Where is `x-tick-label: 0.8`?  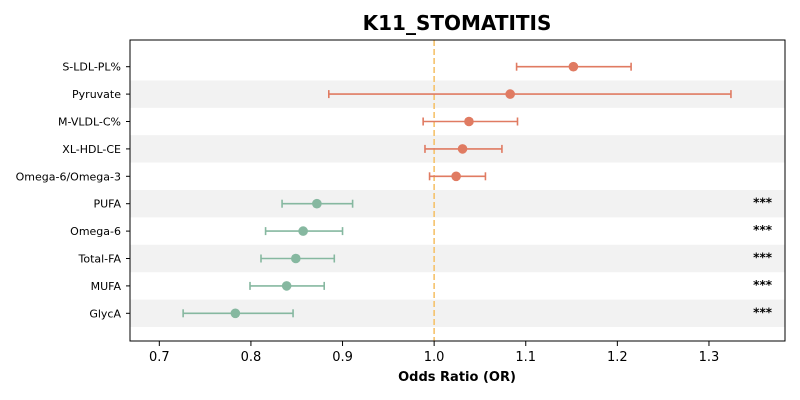
x-tick-label: 0.8 is located at coordinates (251, 357).